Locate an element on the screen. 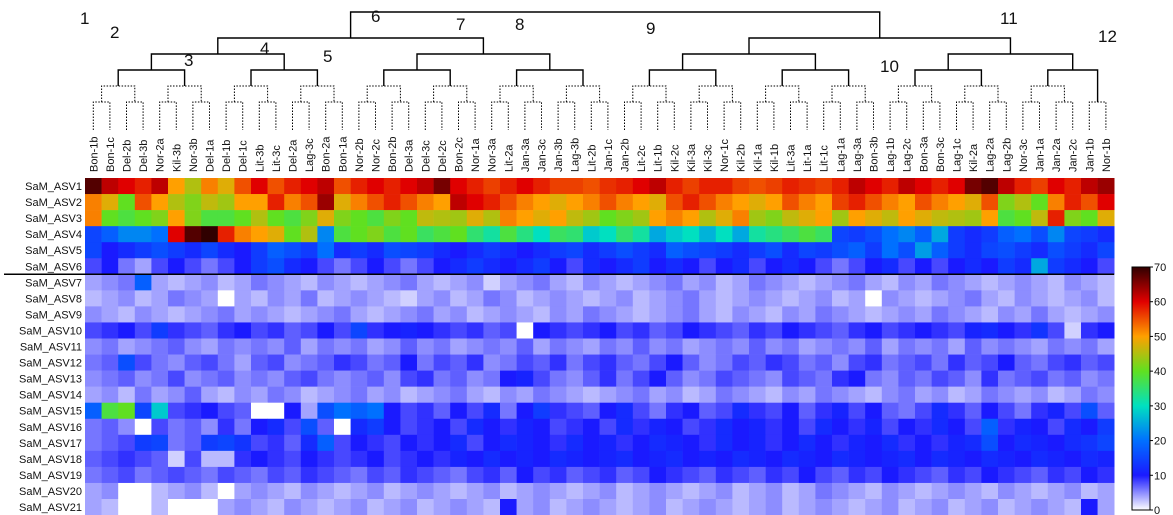 This screenshot has width=1173, height=515. column-label: Bon-2a is located at coordinates (327, 154).